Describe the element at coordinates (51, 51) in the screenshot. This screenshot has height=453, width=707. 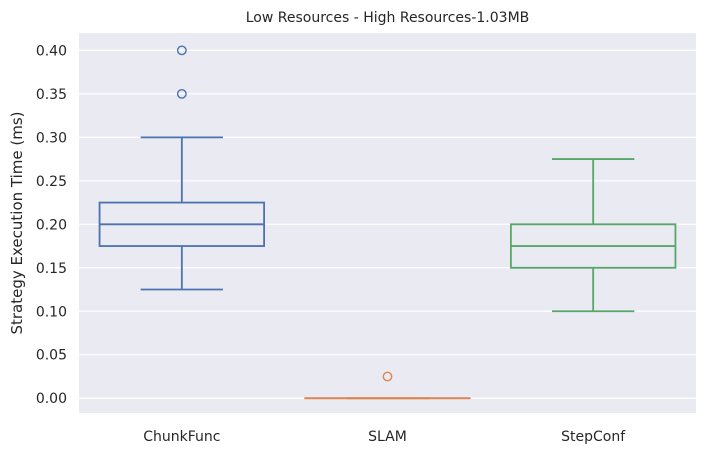
I see `y-tick-label: 0.40` at that location.